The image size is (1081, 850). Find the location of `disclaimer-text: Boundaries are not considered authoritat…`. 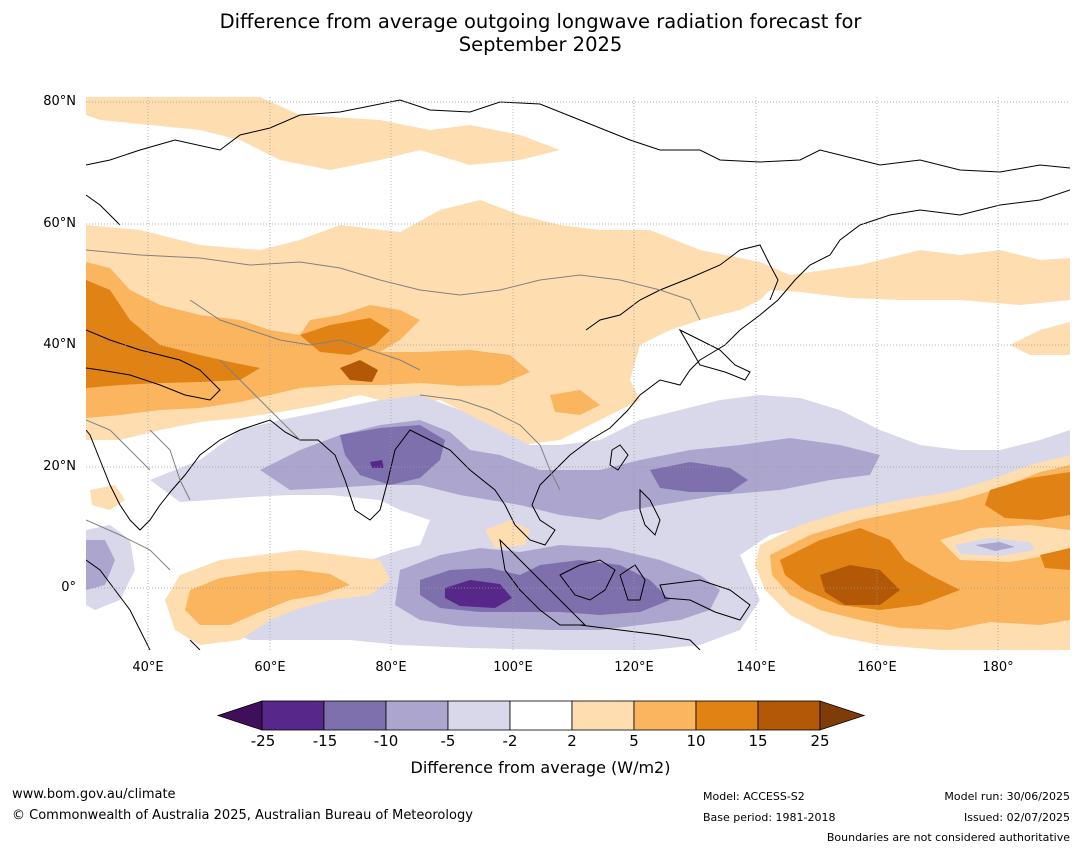

disclaimer-text: Boundaries are not considered authoritat… is located at coordinates (948, 837).